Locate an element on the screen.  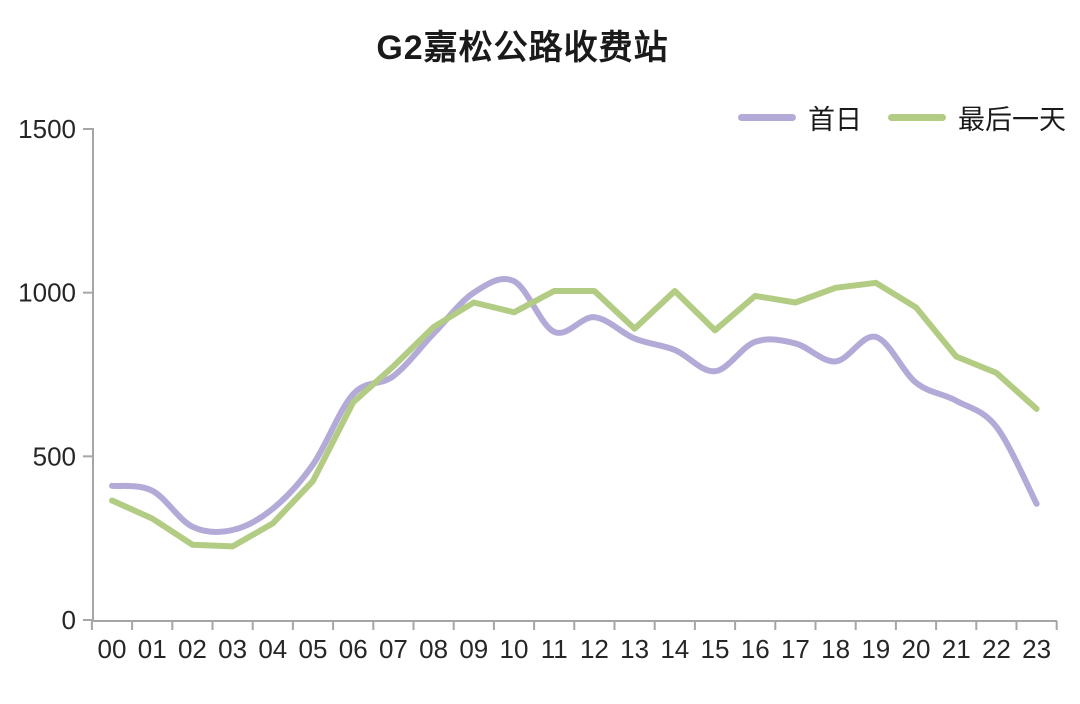
x-tick-label: 23 is located at coordinates (1036, 649).